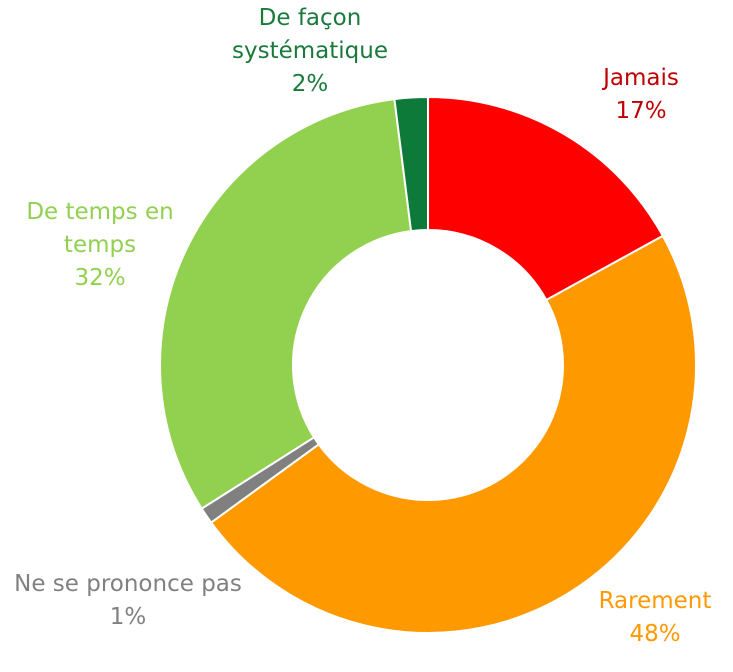 This screenshot has width=733, height=672. I want to click on value-label: 48%, so click(655, 634).